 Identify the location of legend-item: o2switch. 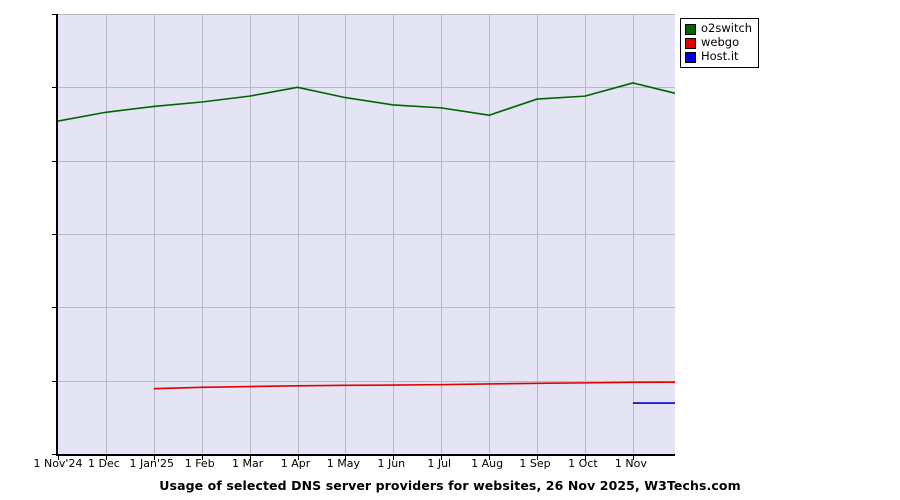
(718, 29).